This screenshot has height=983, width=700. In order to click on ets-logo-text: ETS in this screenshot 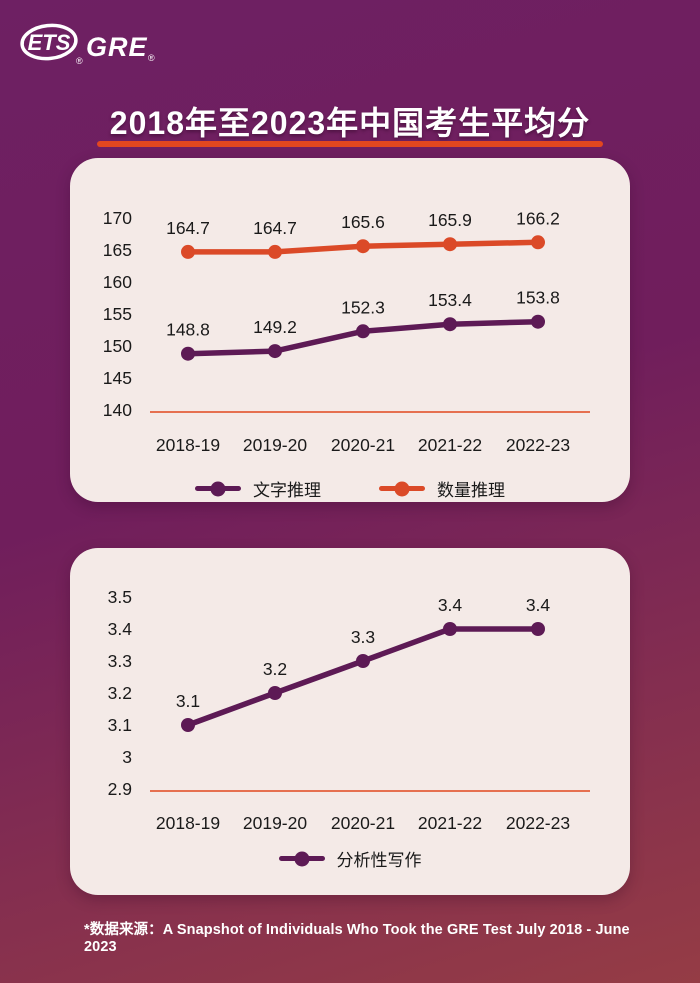, I will do `click(49, 42)`.